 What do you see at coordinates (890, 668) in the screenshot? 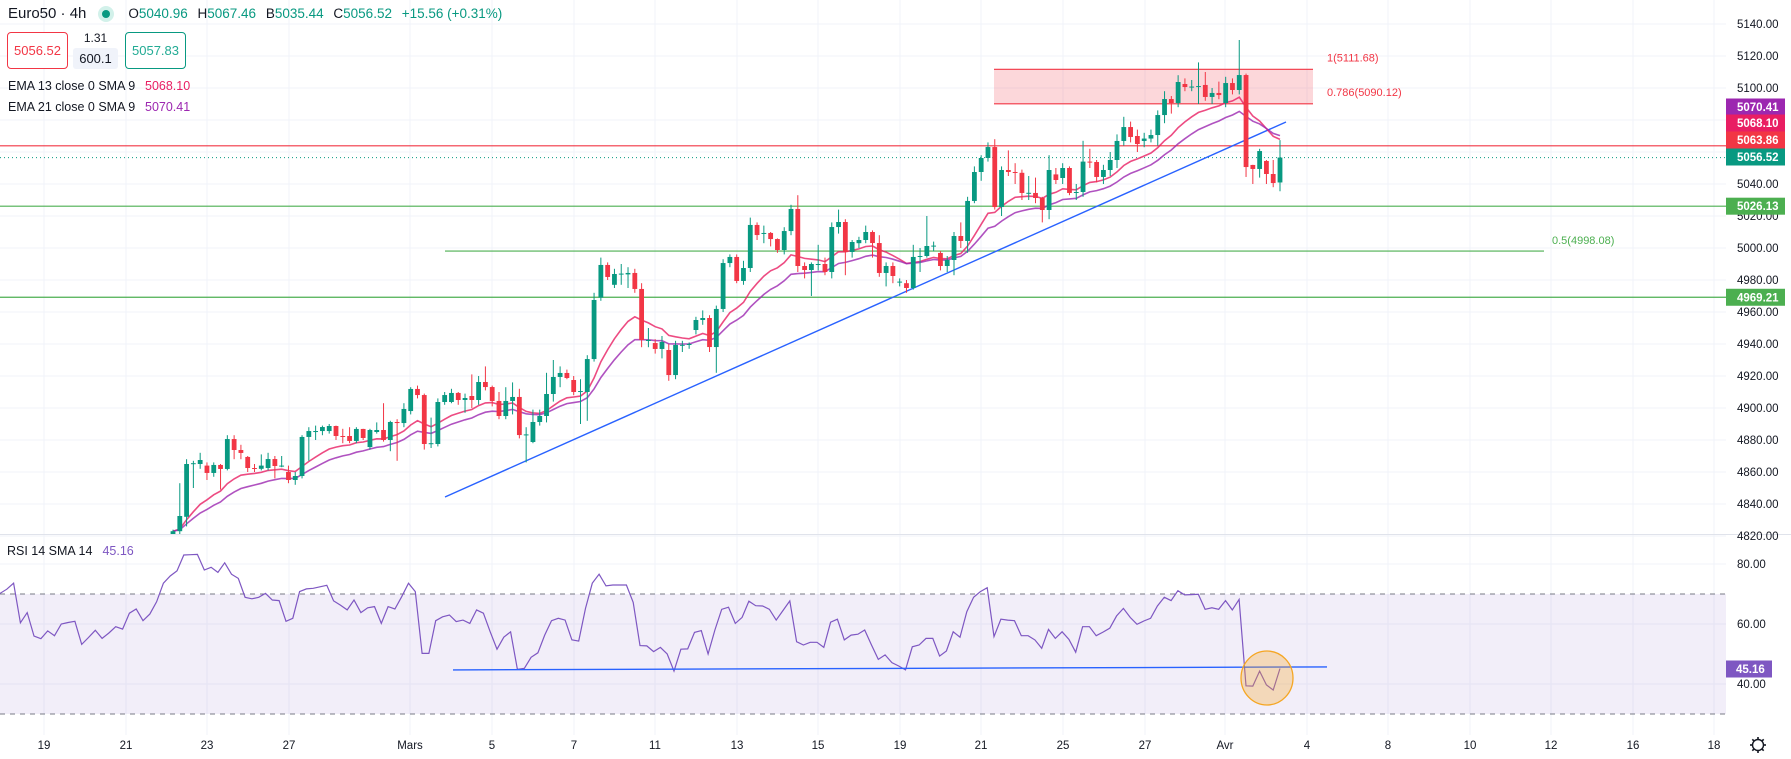
I see `rsi-trendline` at bounding box center [890, 668].